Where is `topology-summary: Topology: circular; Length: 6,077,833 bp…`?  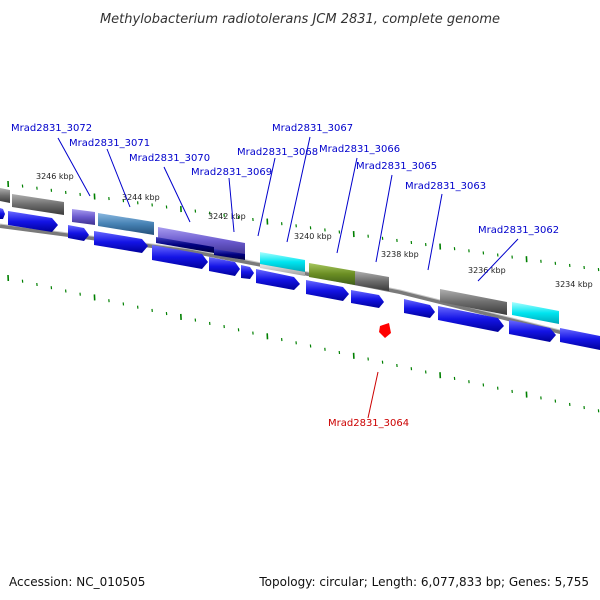 topology-summary: Topology: circular; Length: 6,077,833 bp… is located at coordinates (423, 582).